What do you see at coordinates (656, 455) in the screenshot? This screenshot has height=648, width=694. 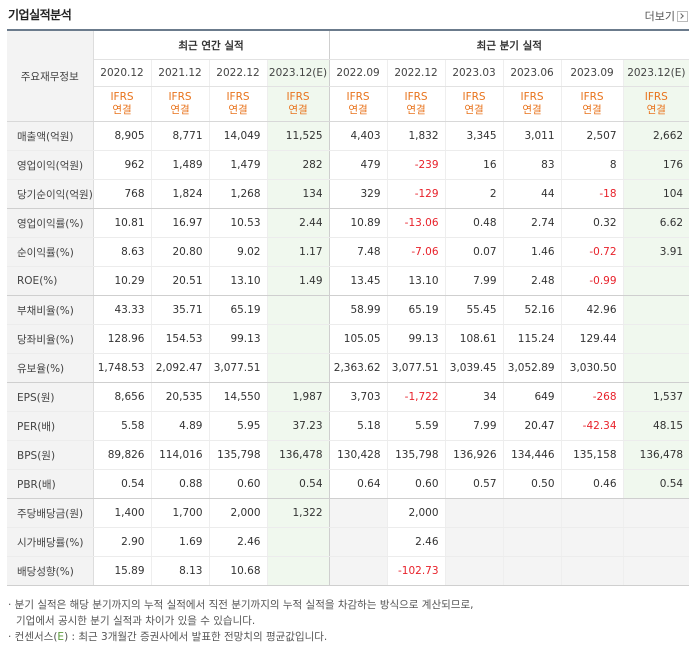 I see `table-cell: 136,478` at bounding box center [656, 455].